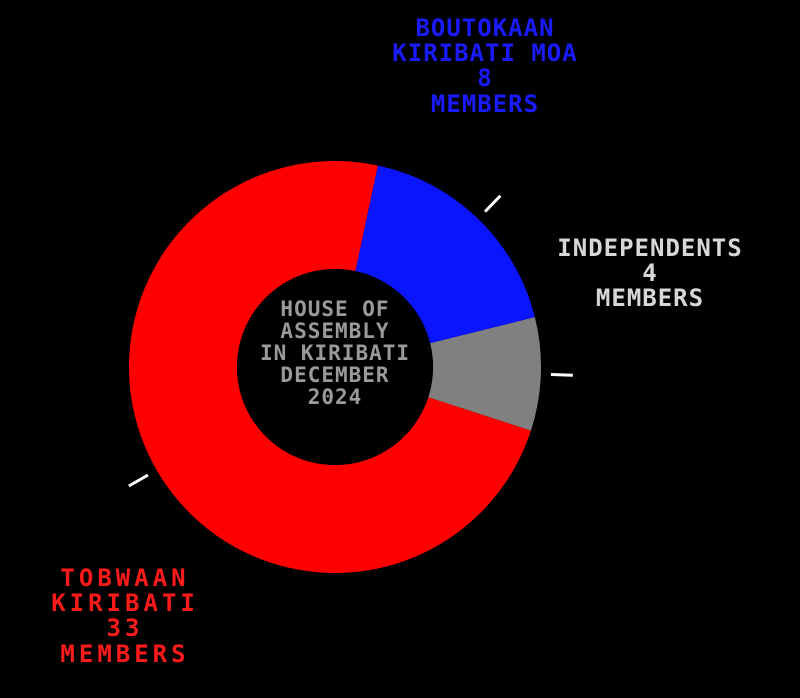  I want to click on party-name-line: INDEPENDENTS, so click(650, 248).